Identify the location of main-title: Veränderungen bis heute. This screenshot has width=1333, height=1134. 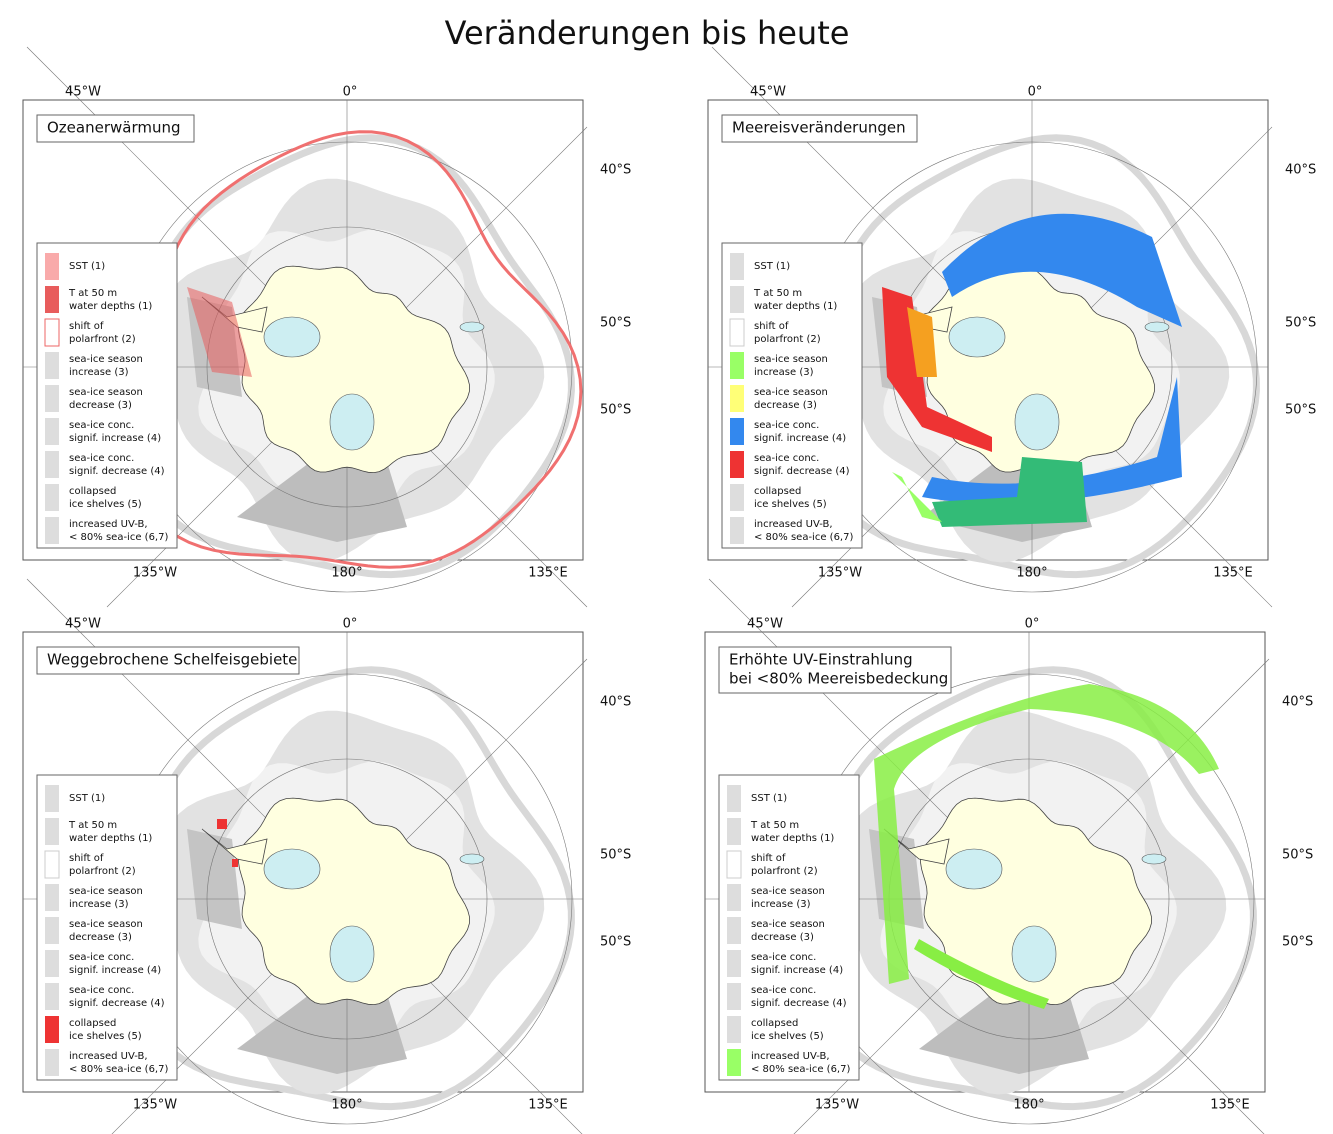
(647, 33).